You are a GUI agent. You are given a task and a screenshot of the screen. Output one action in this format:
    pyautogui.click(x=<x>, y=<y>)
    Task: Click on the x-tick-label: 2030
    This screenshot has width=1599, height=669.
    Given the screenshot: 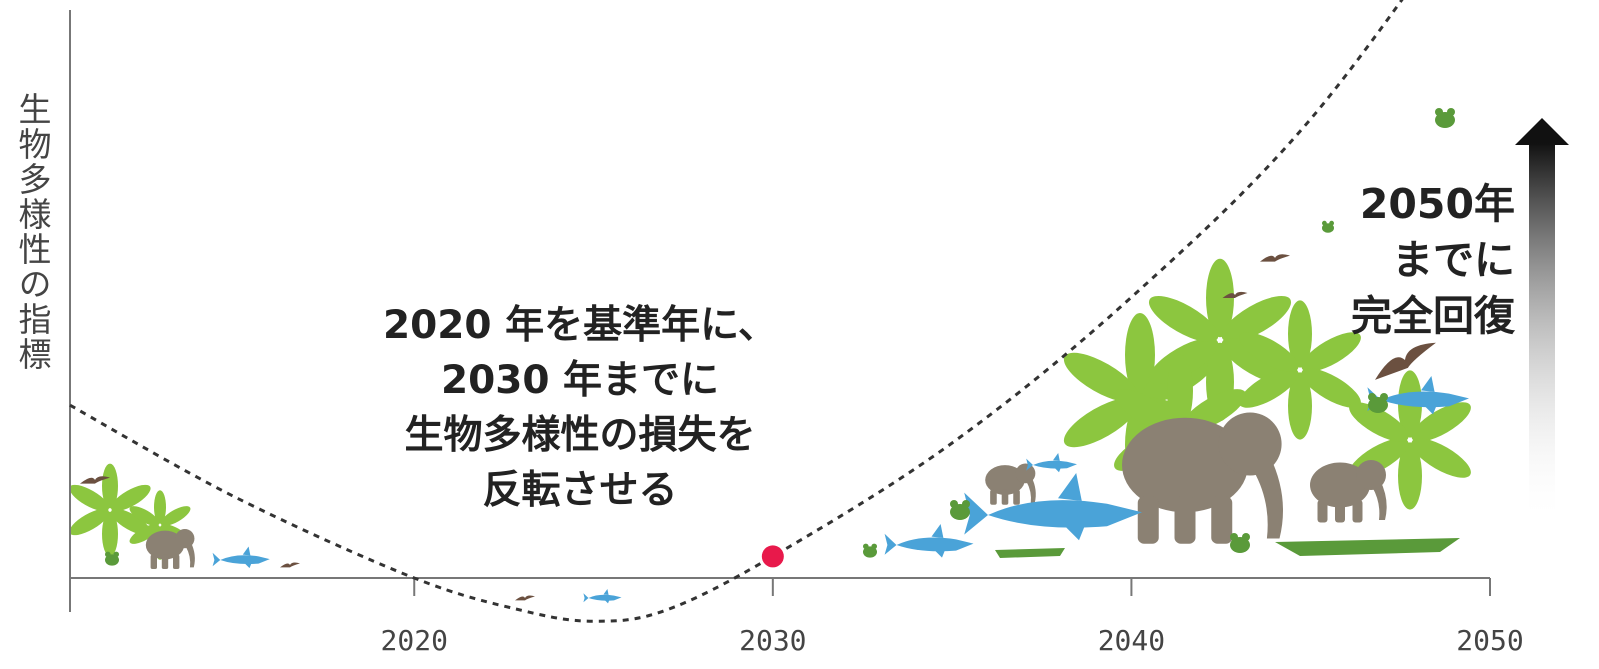 What is the action you would take?
    pyautogui.click(x=772, y=640)
    